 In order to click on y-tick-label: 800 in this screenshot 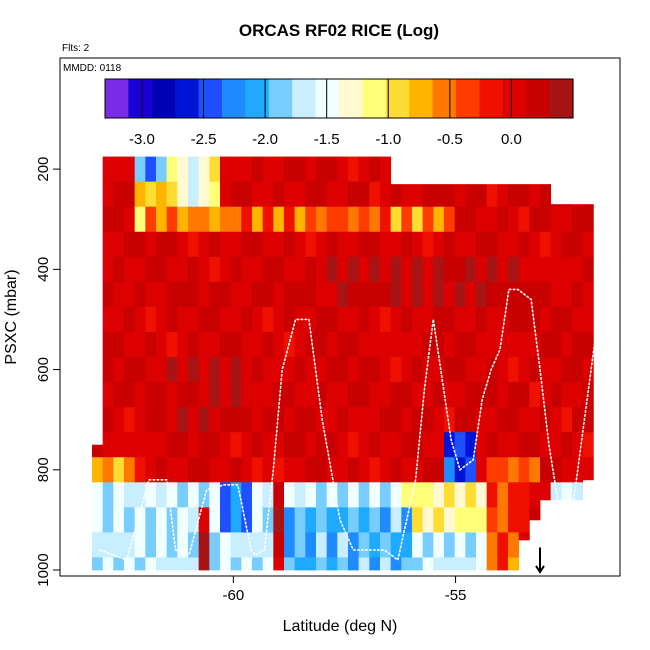, I will do `click(43, 469)`.